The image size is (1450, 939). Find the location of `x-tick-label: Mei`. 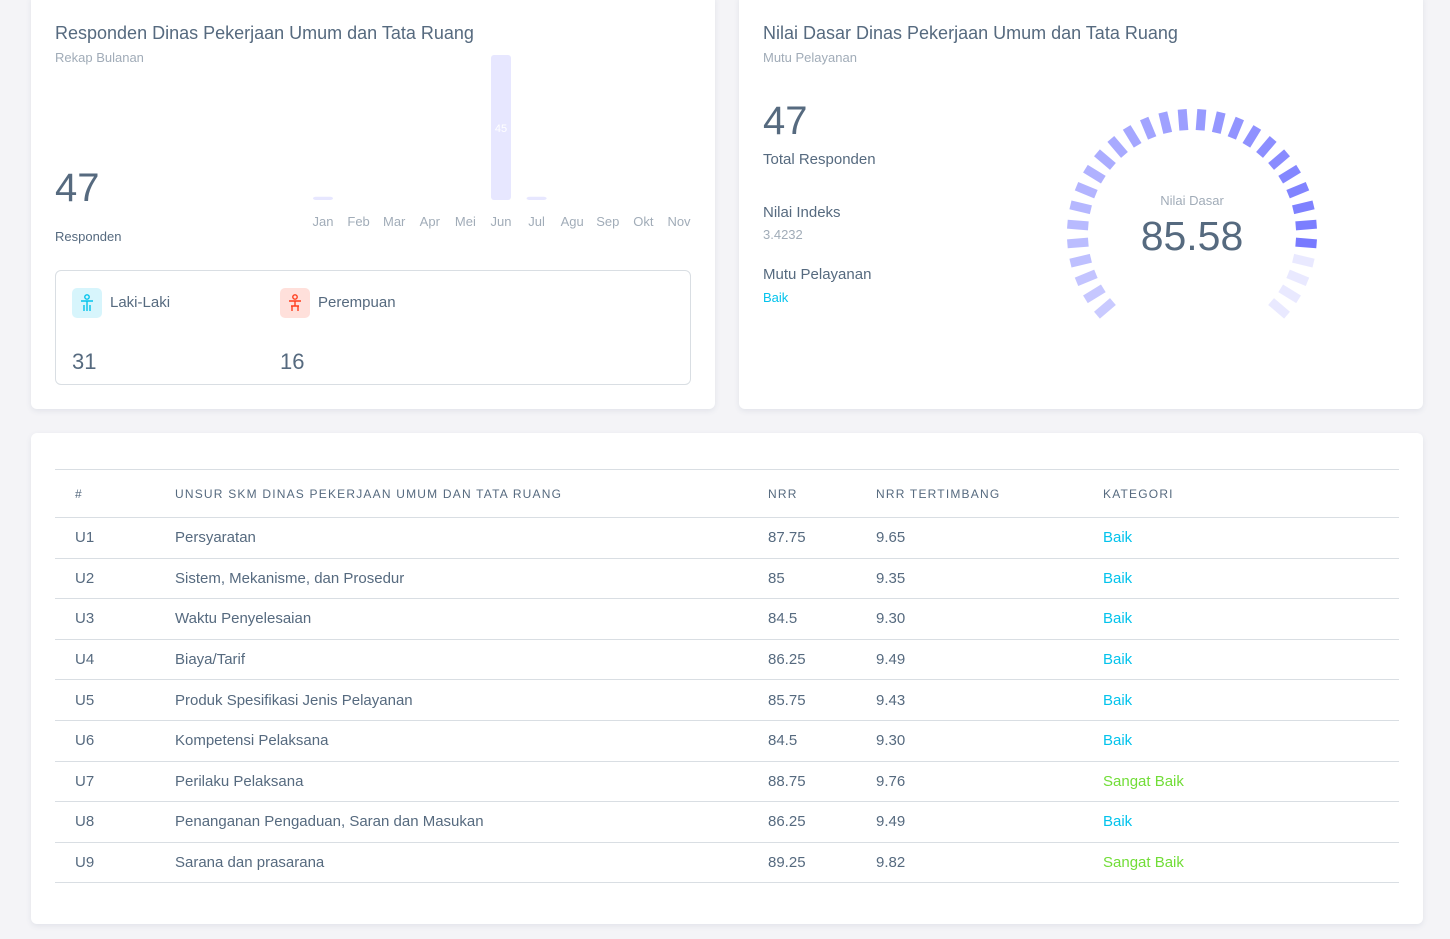

x-tick-label: Mei is located at coordinates (465, 221).